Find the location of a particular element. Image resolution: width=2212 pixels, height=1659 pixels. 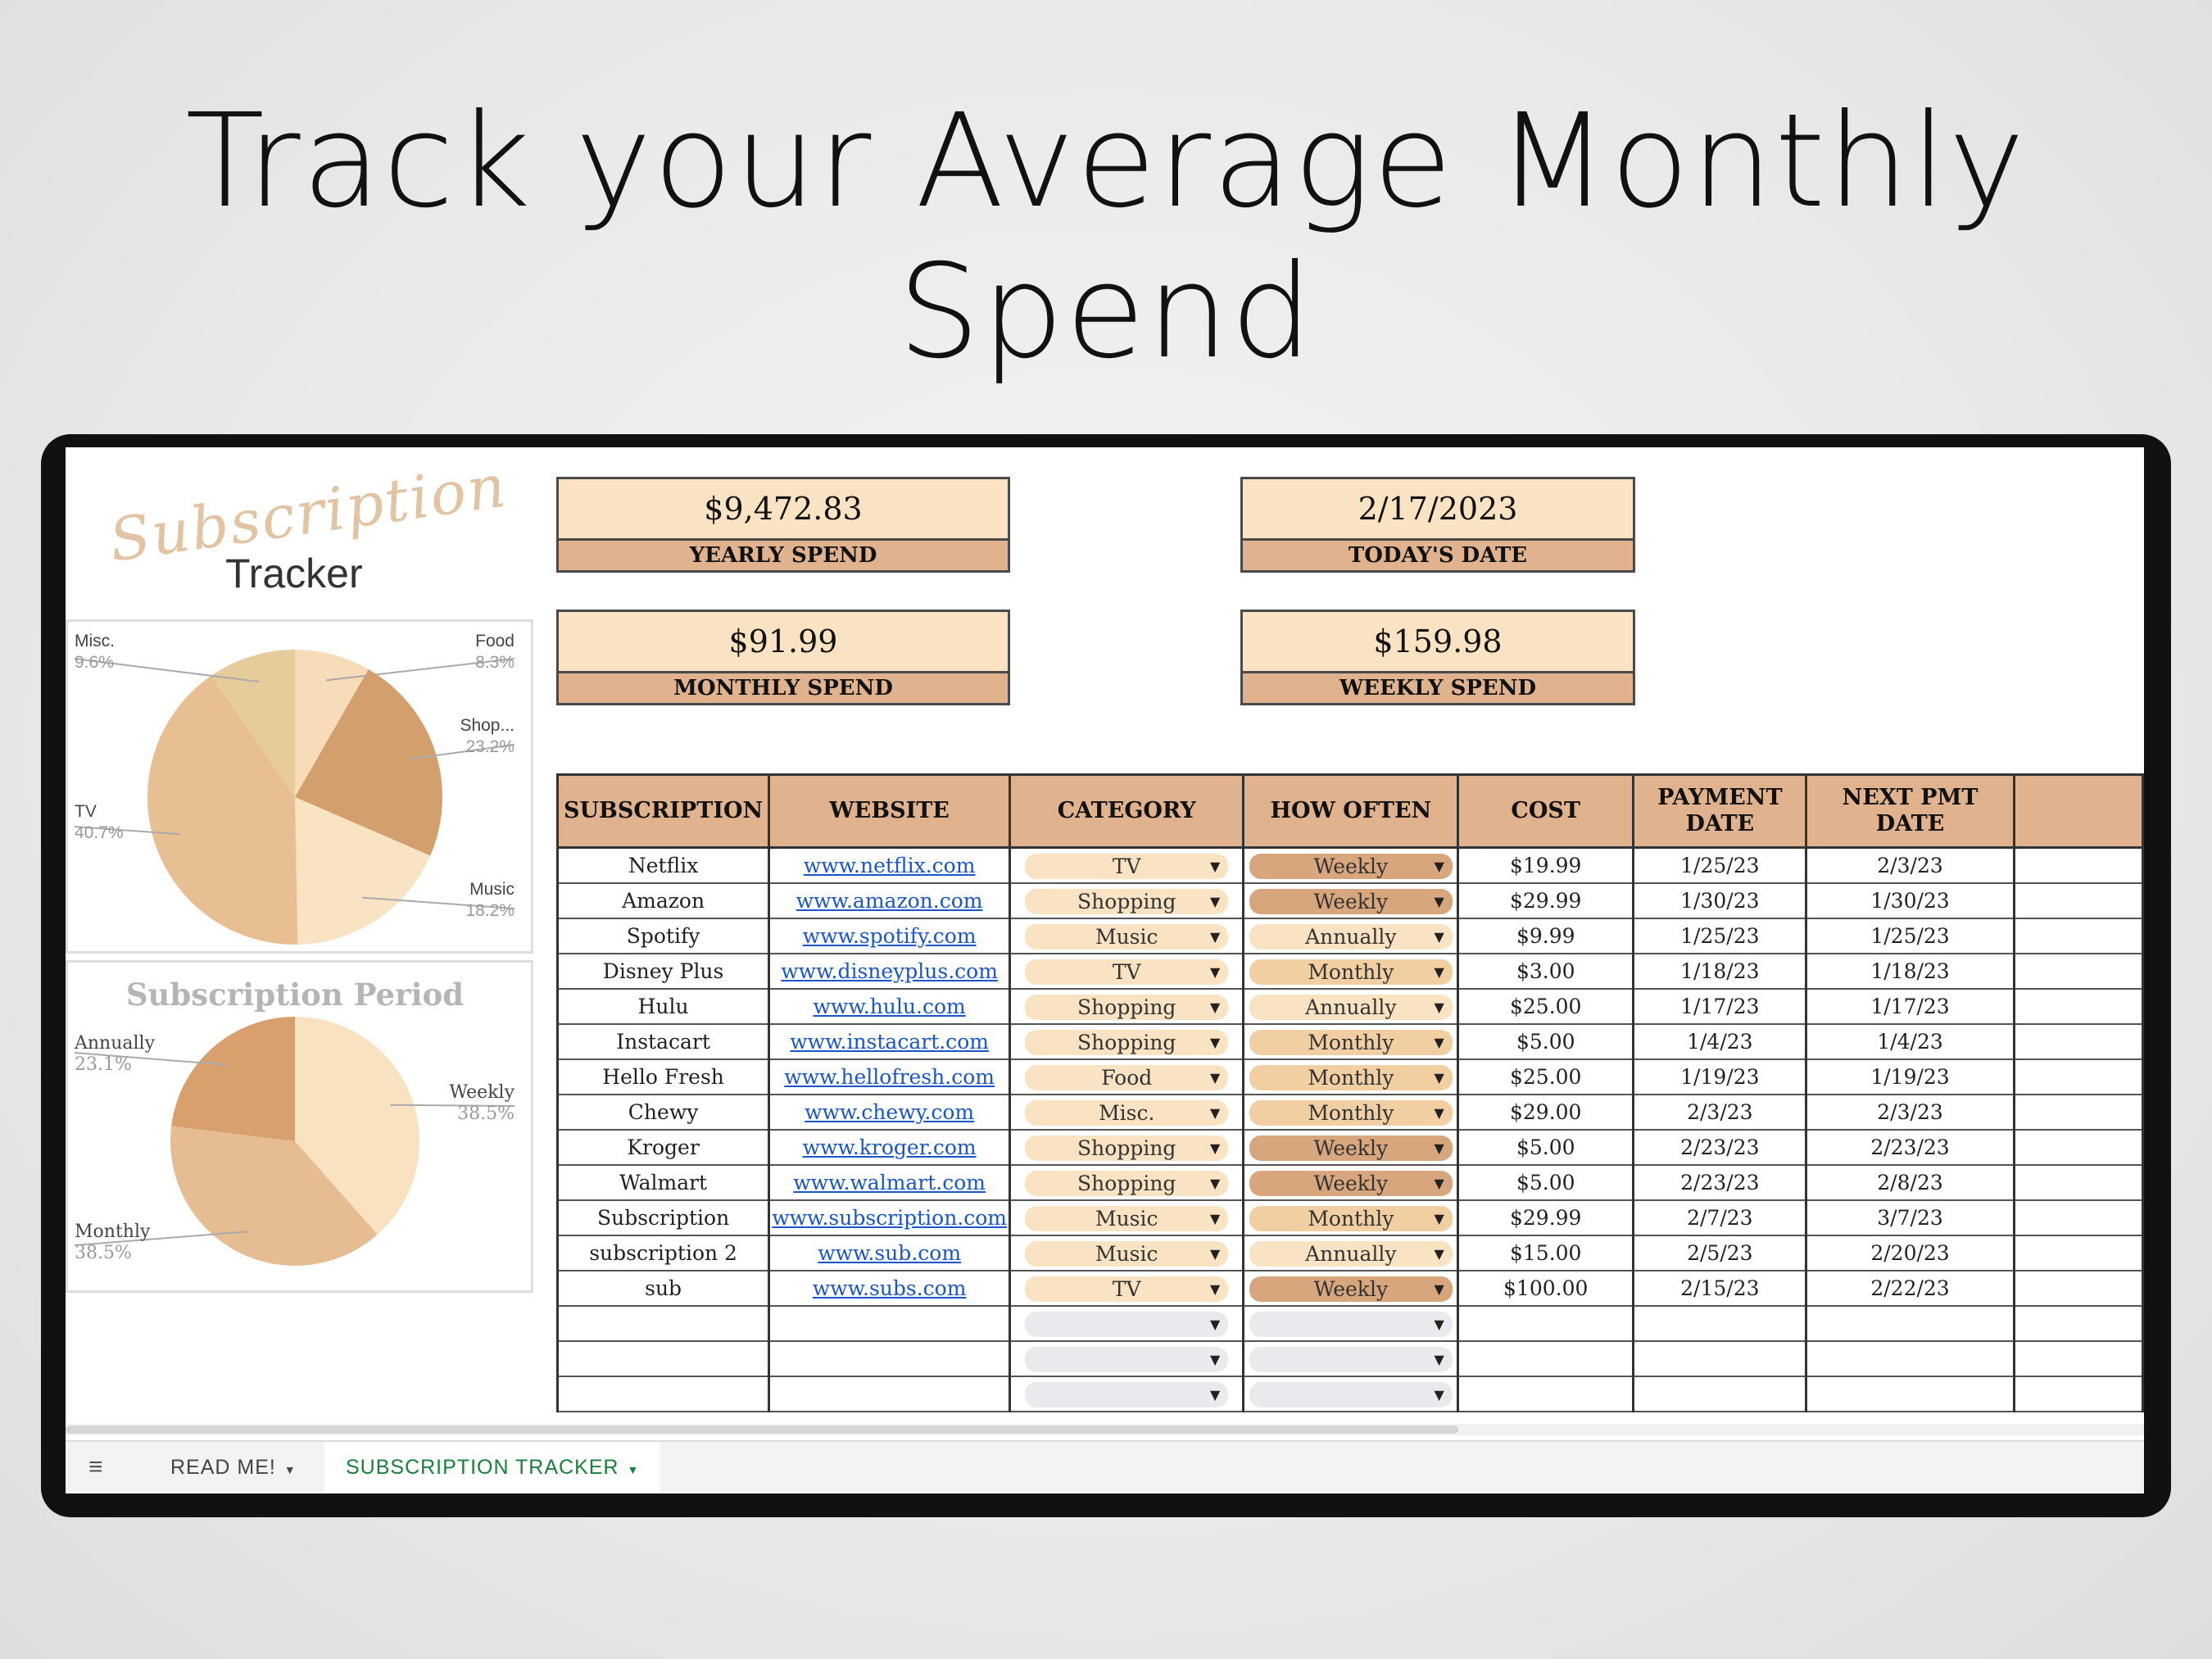

category-select: Misc. ▼ is located at coordinates (1127, 1112).